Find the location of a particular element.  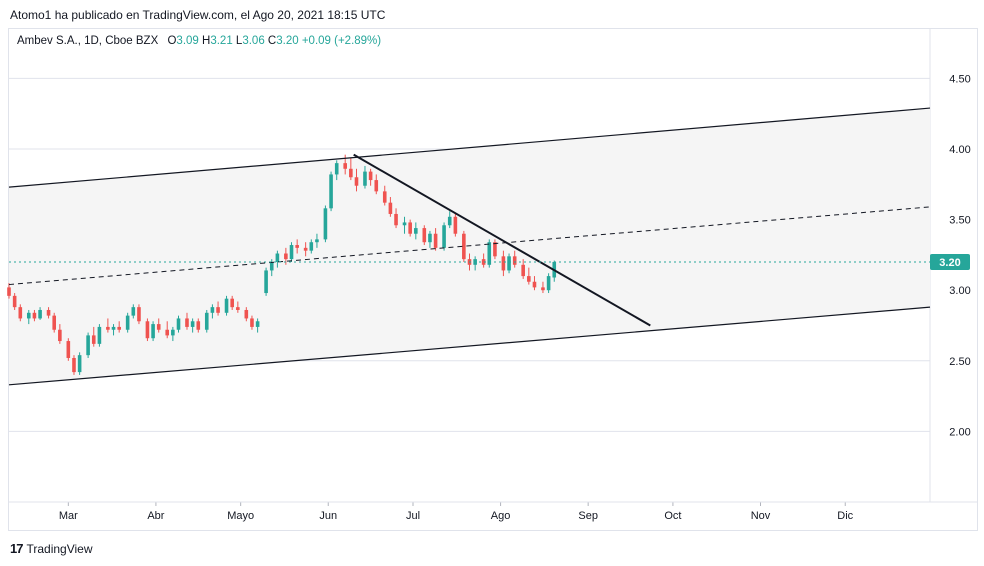

tradingview-brand: 17 TradingView is located at coordinates (51, 548).